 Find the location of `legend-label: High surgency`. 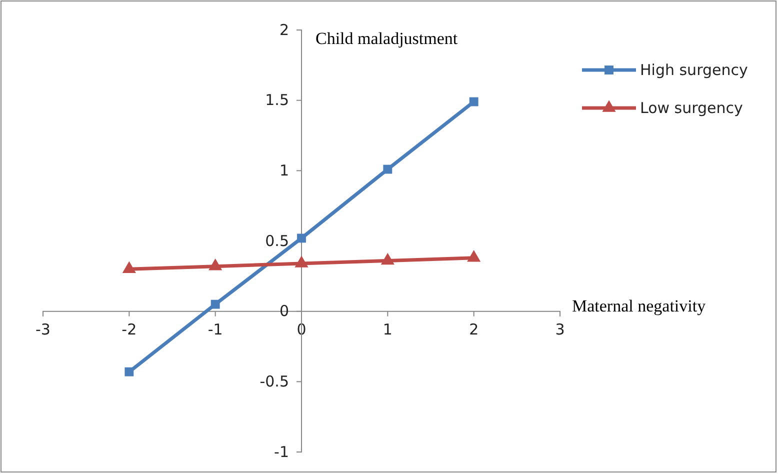

legend-label: High surgency is located at coordinates (694, 70).